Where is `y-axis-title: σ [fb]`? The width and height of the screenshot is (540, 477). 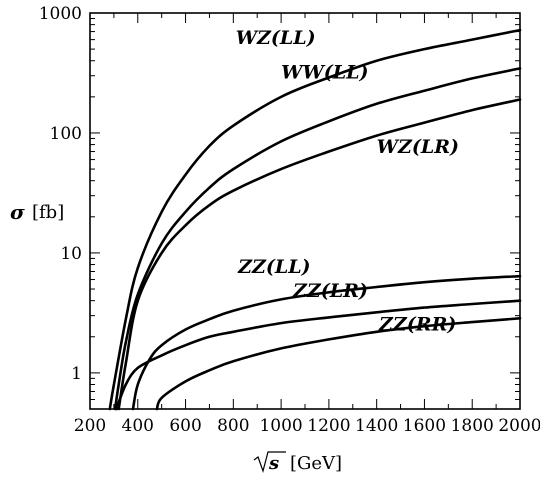 y-axis-title: σ [fb] is located at coordinates (37, 212).